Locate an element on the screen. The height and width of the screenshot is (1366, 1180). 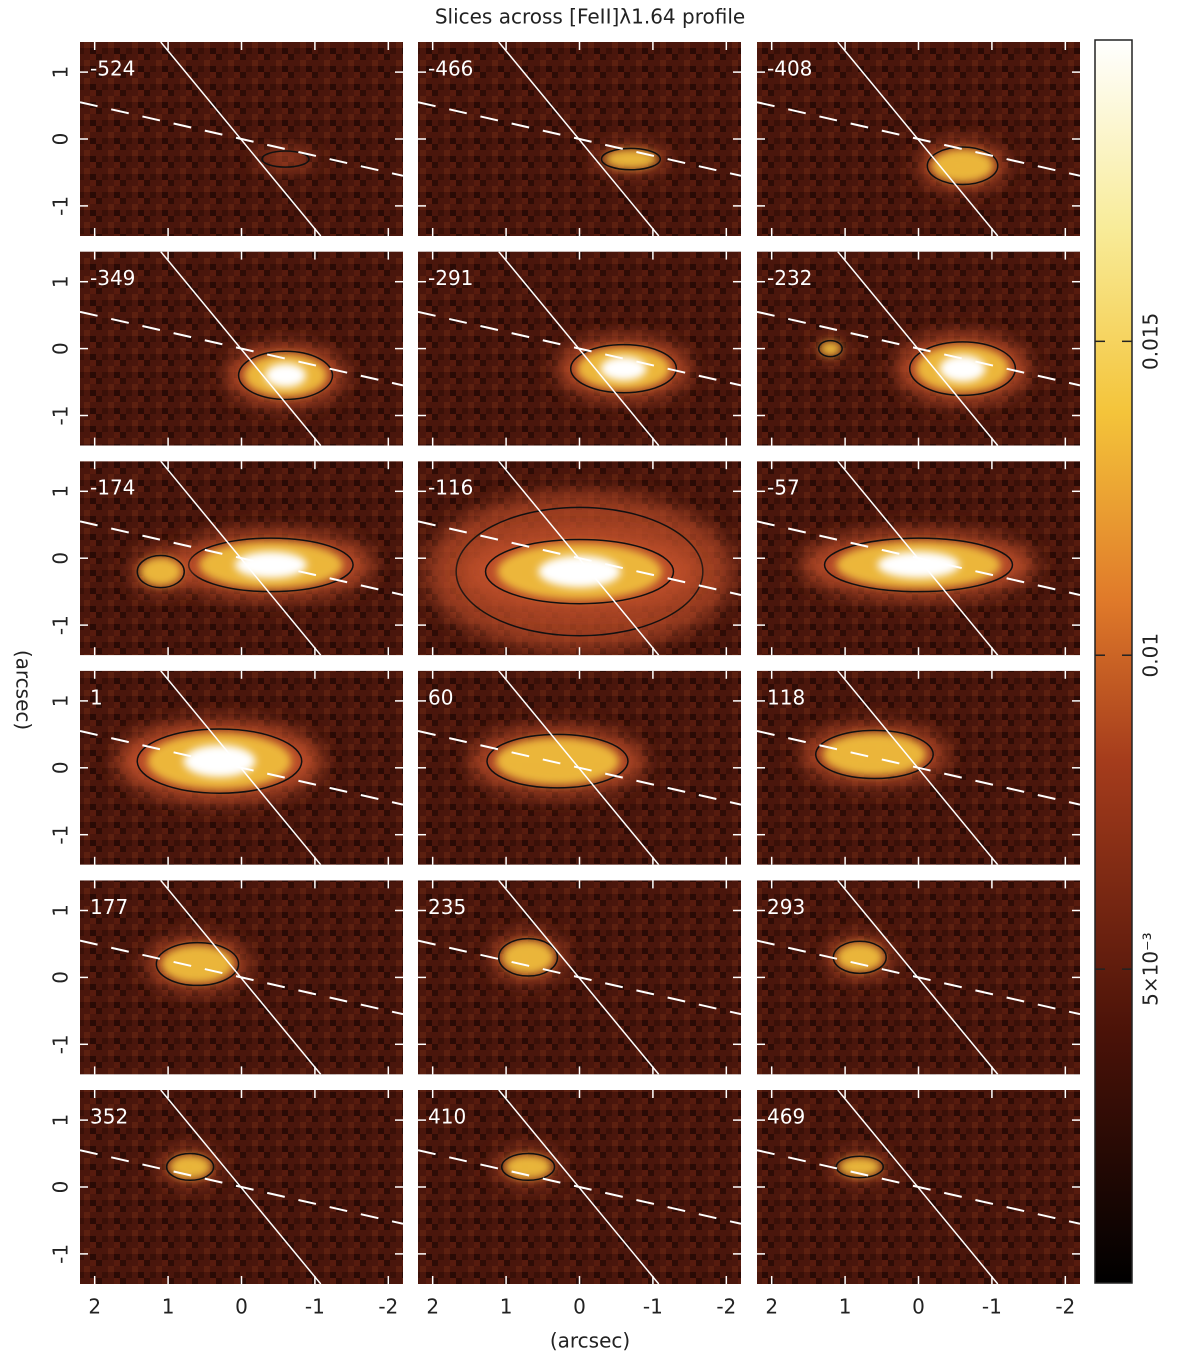
panel-label: -116 is located at coordinates (450, 488).